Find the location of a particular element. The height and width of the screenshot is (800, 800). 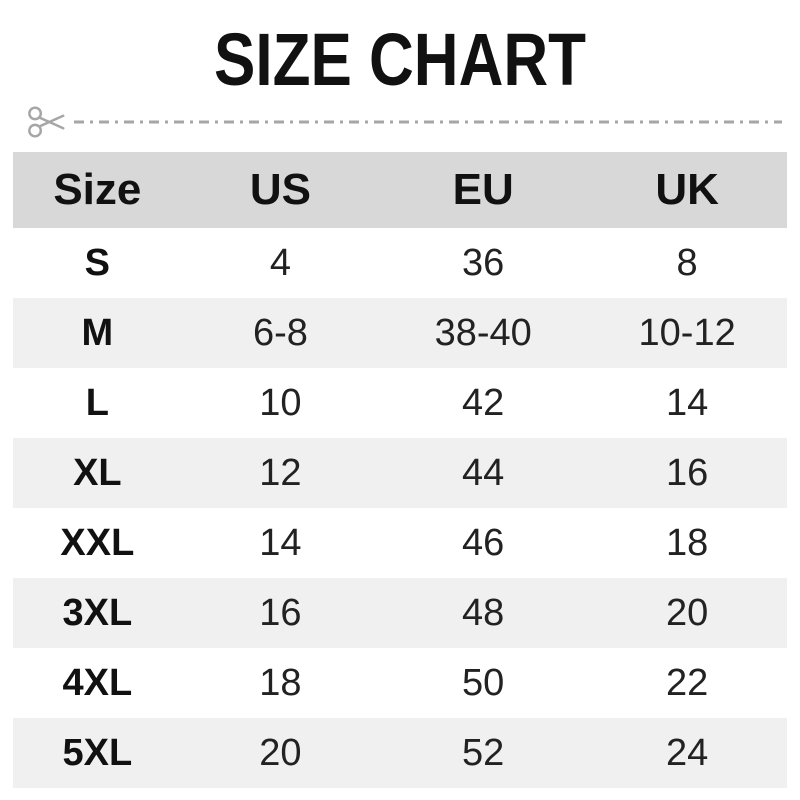

table-row: 4XL 18 50 22 is located at coordinates (400, 683).